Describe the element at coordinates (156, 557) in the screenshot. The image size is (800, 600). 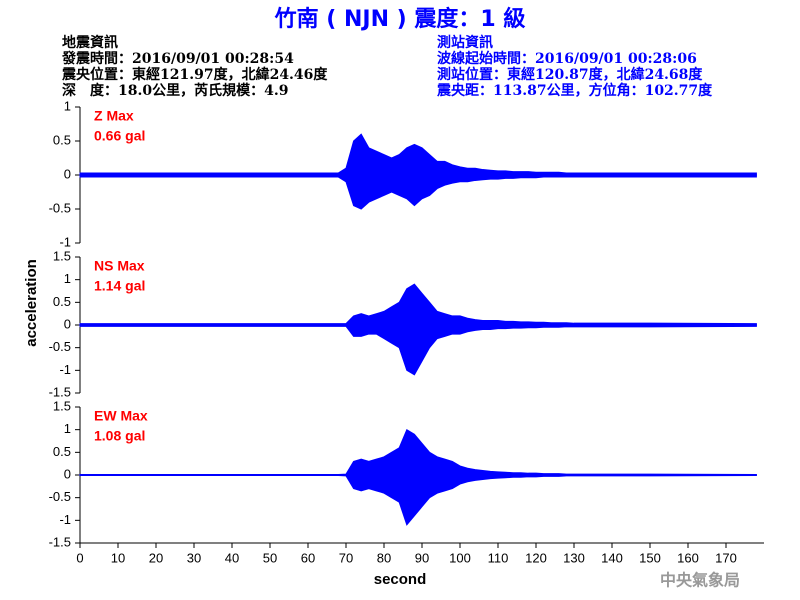
I see `x-tick-label: 20` at that location.